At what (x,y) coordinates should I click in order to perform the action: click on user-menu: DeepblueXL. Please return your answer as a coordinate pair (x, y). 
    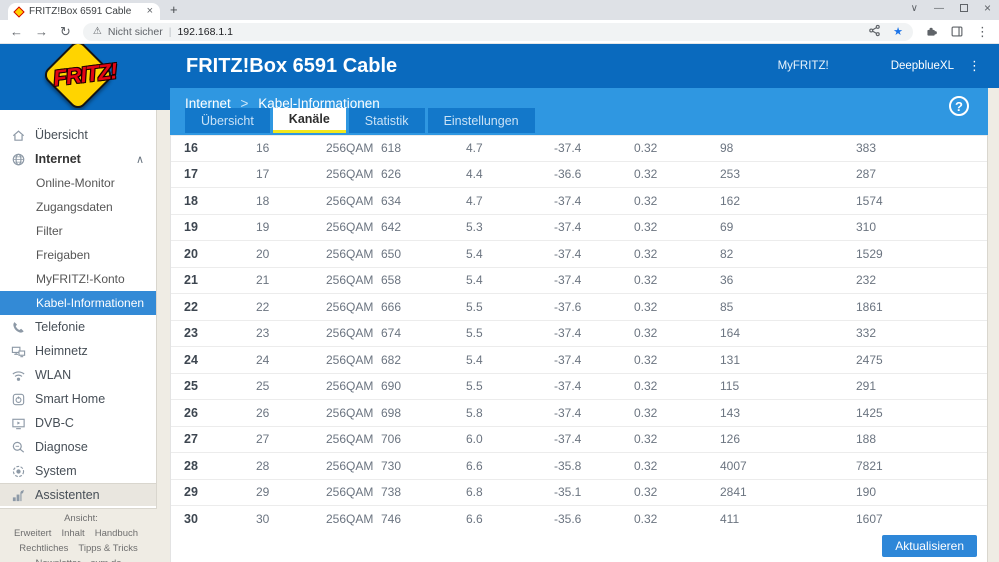
    Looking at the image, I should click on (922, 66).